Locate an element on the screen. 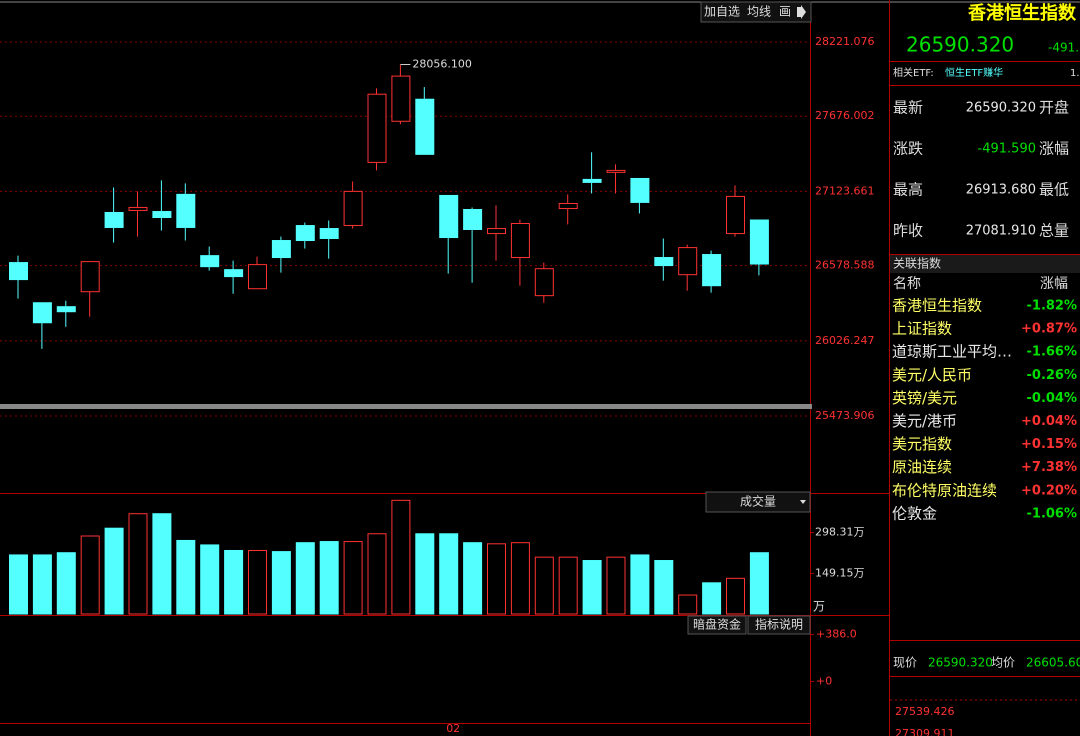 The height and width of the screenshot is (736, 1080). index-name: 上证指数 is located at coordinates (922, 329).